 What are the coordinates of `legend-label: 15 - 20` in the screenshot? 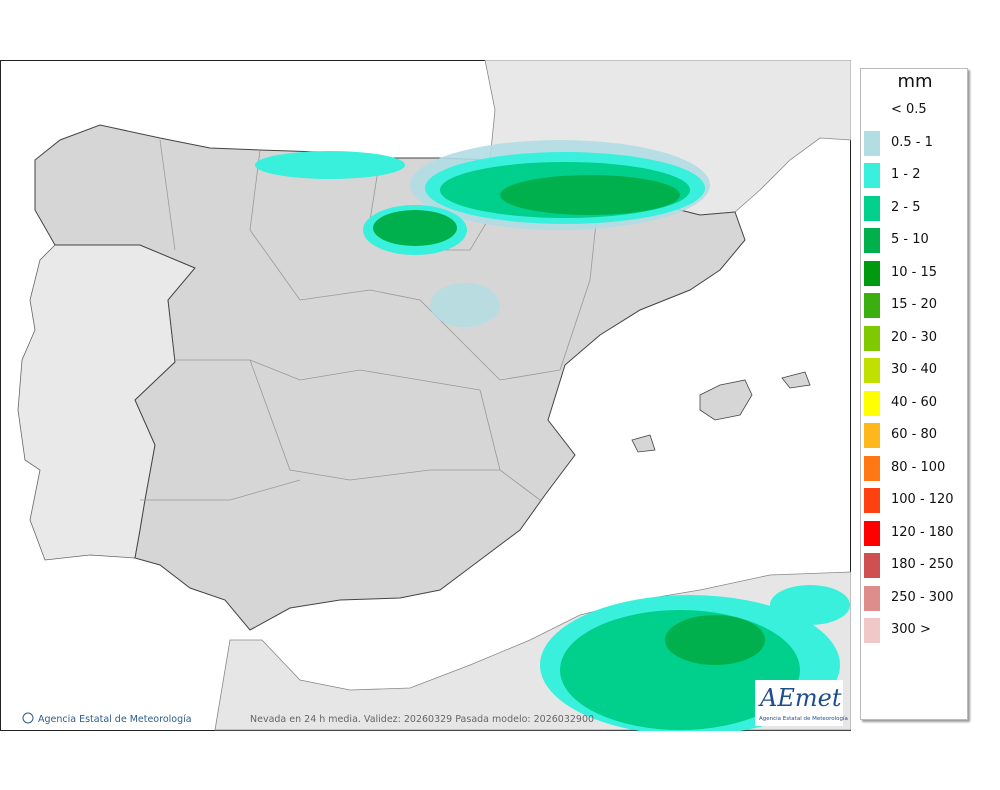 It's located at (914, 304).